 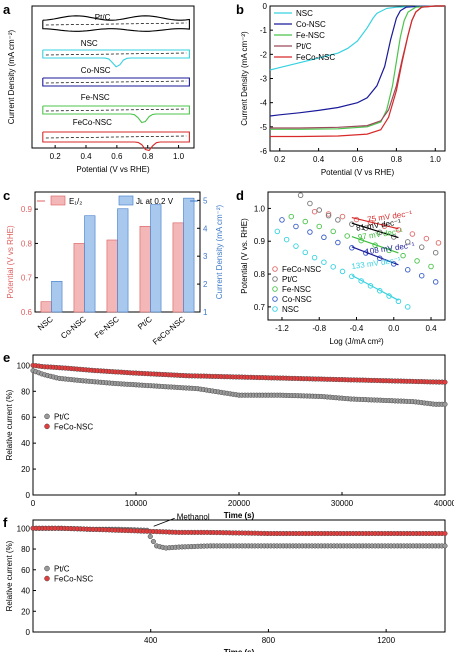 I want to click on panel-d-xtick-label: 0.4, so click(x=431, y=328).